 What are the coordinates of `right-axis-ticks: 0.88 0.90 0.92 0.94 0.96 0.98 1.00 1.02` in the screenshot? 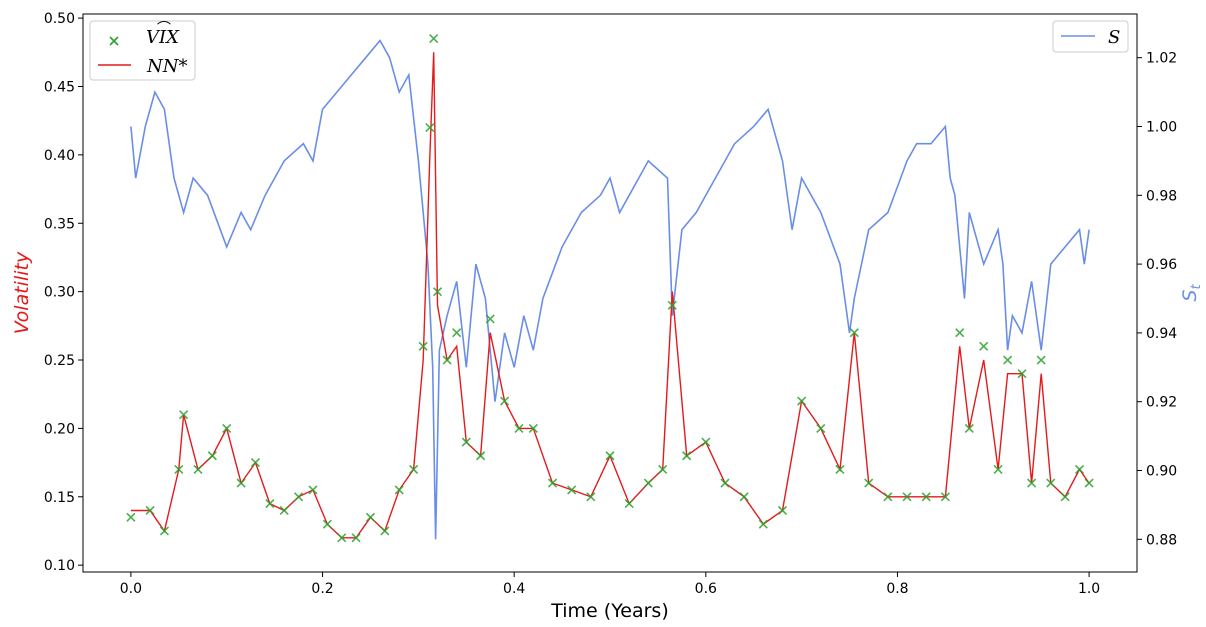 It's located at (1157, 299).